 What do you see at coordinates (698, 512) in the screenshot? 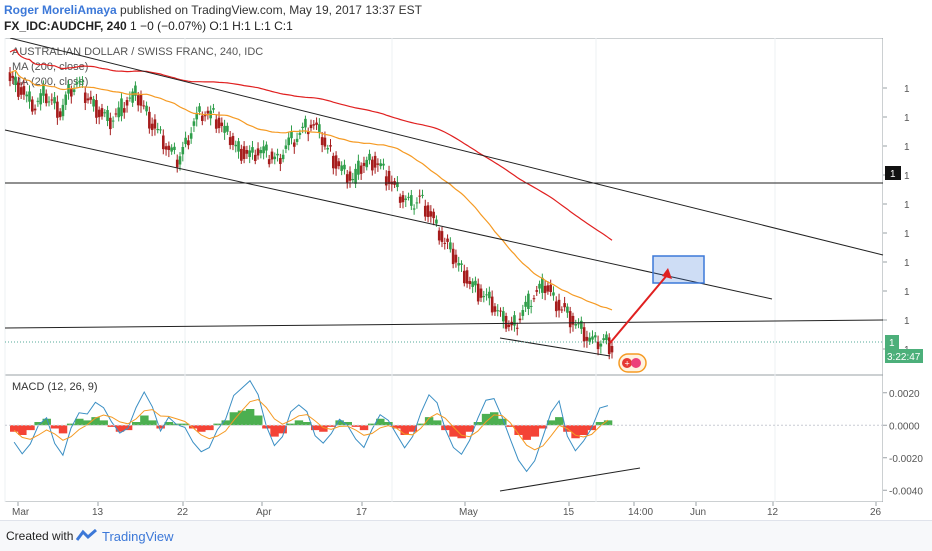
I see `time-tick-label: Jun` at bounding box center [698, 512].